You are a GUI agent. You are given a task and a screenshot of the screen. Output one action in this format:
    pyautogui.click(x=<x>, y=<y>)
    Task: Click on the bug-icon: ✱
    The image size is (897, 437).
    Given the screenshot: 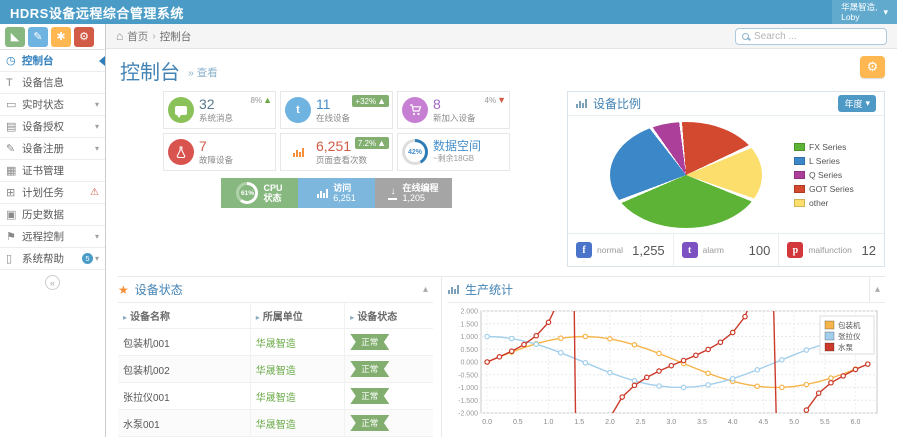 What is the action you would take?
    pyautogui.click(x=61, y=36)
    